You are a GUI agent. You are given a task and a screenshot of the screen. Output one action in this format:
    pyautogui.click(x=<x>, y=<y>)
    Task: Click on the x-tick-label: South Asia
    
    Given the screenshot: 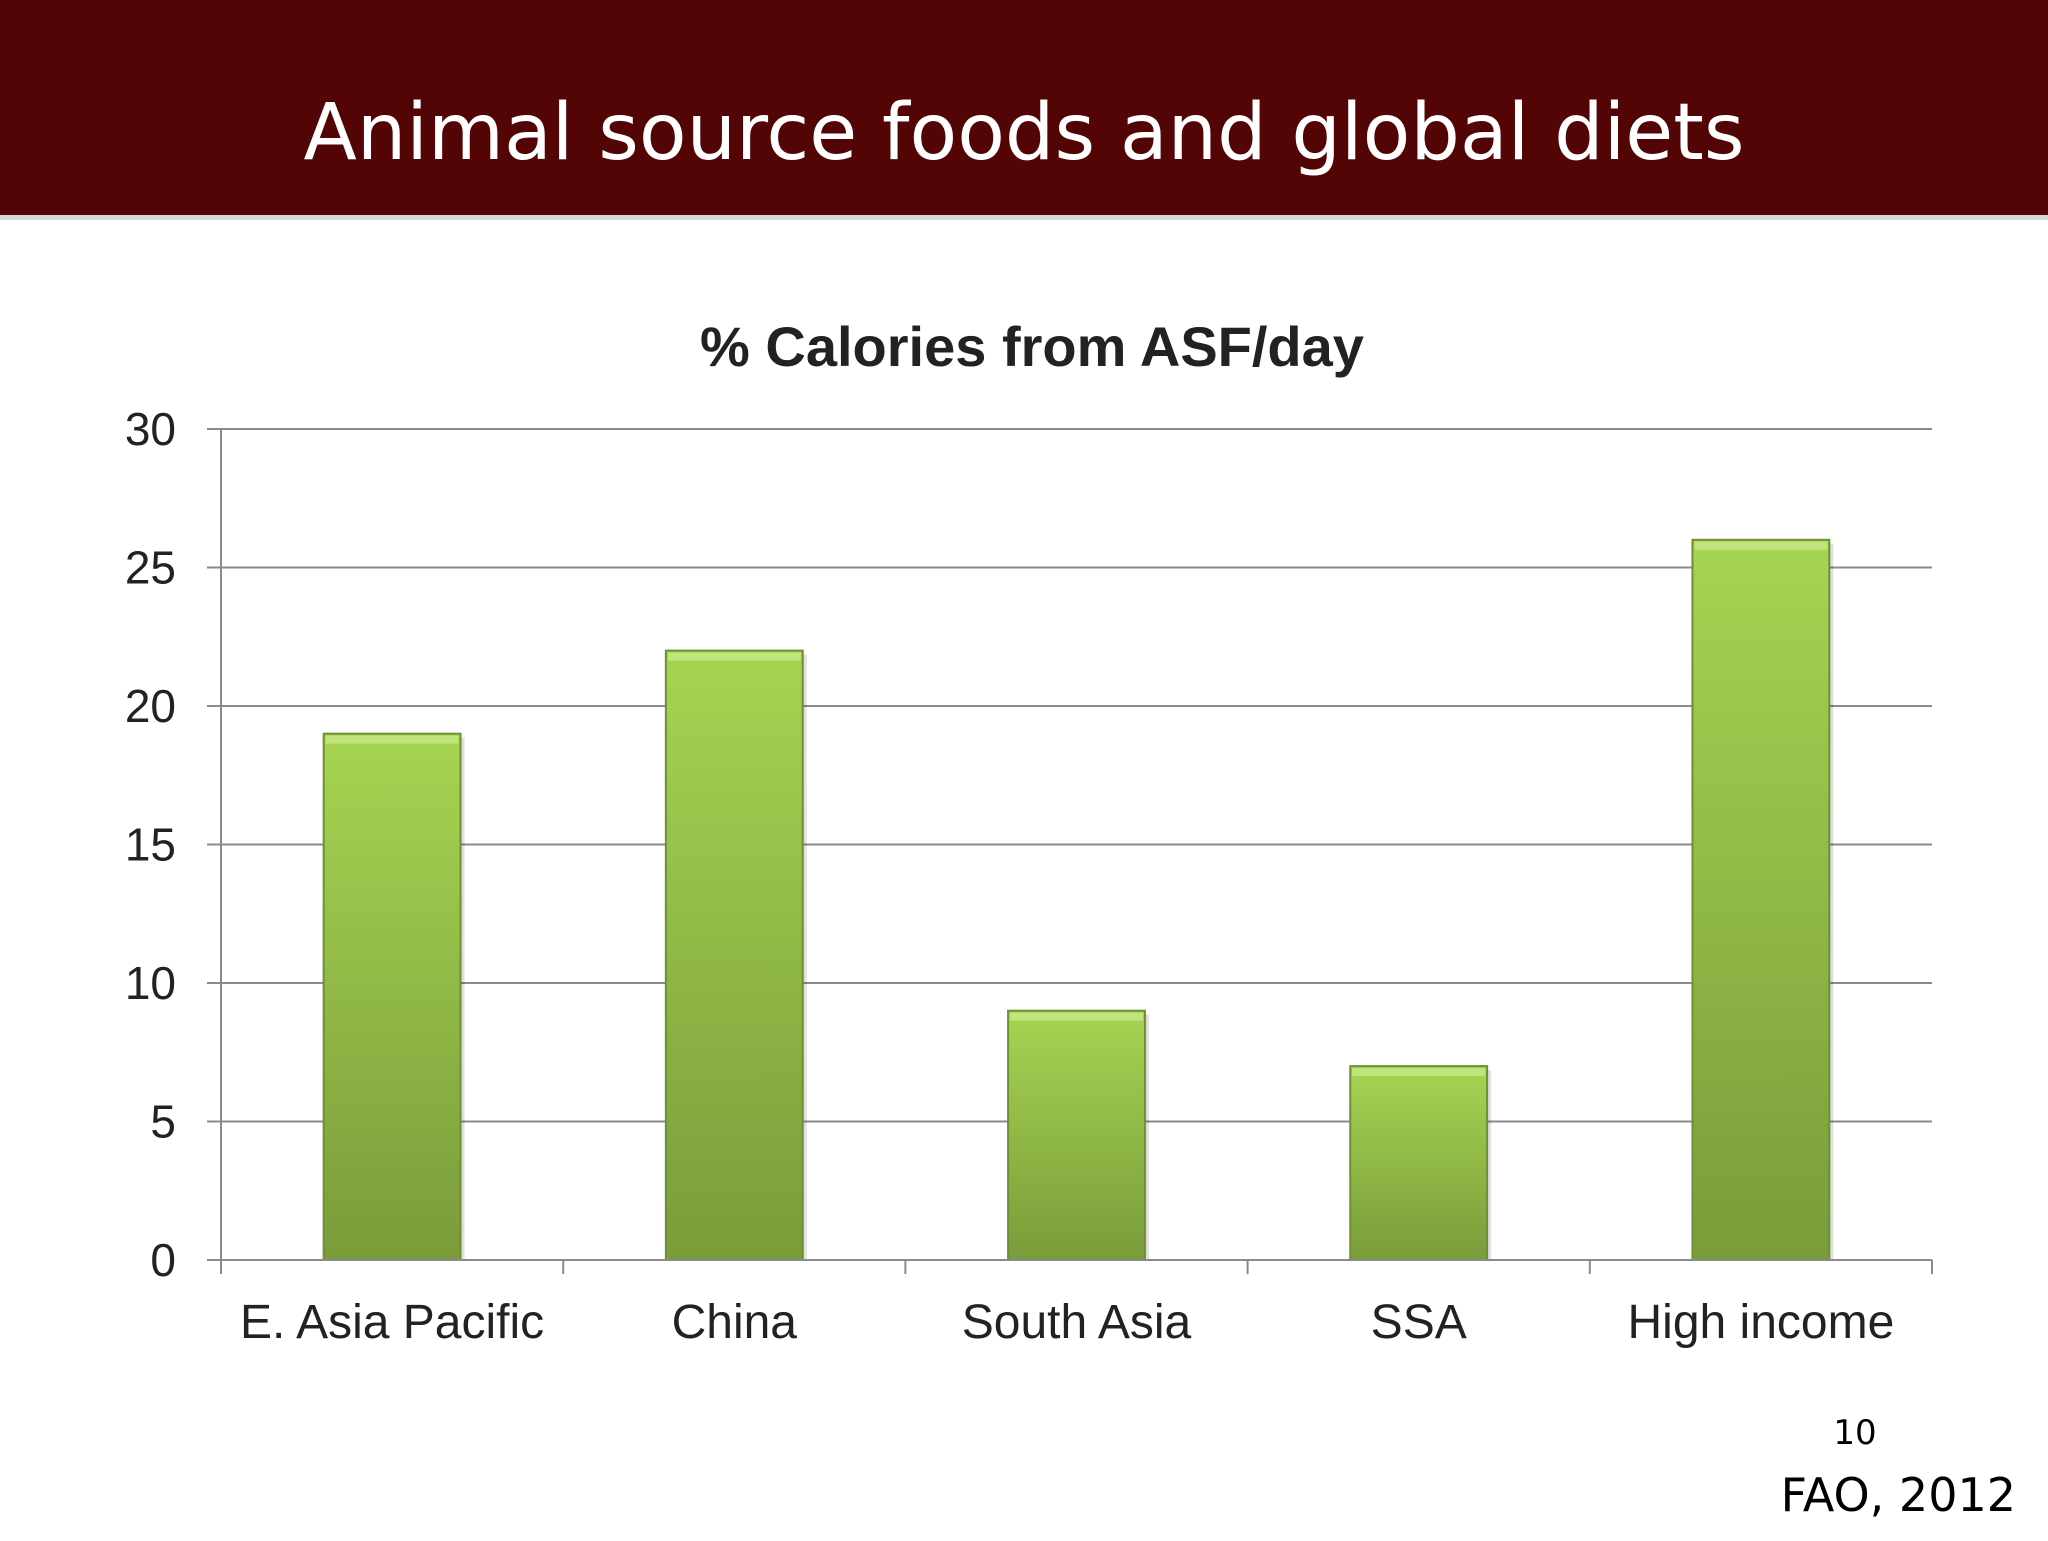 What is the action you would take?
    pyautogui.click(x=1077, y=1322)
    